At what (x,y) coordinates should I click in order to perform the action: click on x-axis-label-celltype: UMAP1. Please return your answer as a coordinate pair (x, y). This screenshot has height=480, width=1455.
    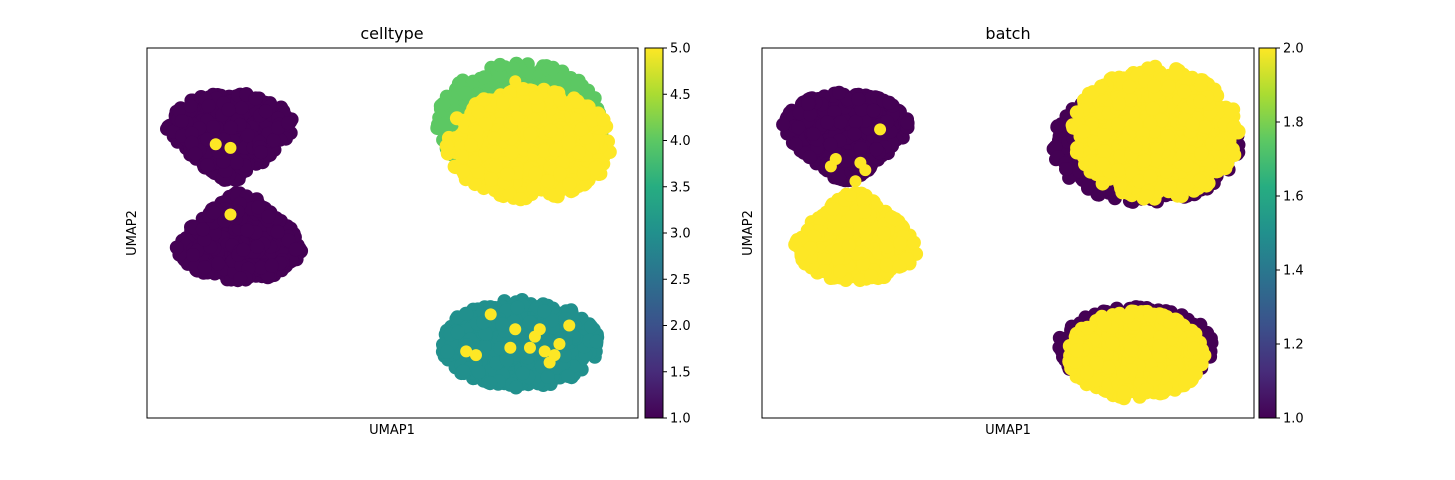
    Looking at the image, I should click on (392, 430).